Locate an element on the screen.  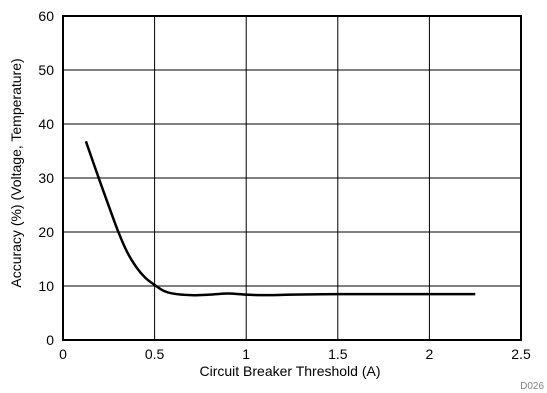
x-tick-label: 1.5 is located at coordinates (338, 354).